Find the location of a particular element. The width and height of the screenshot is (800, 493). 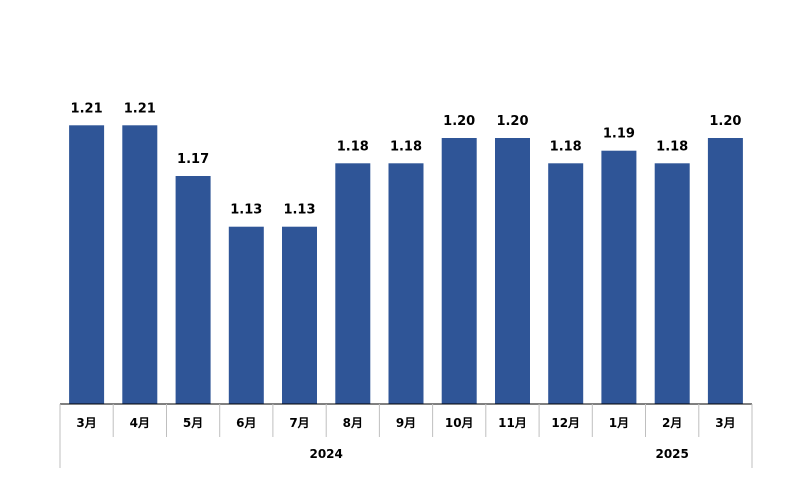

value-label-10: 1.18 is located at coordinates (566, 146).